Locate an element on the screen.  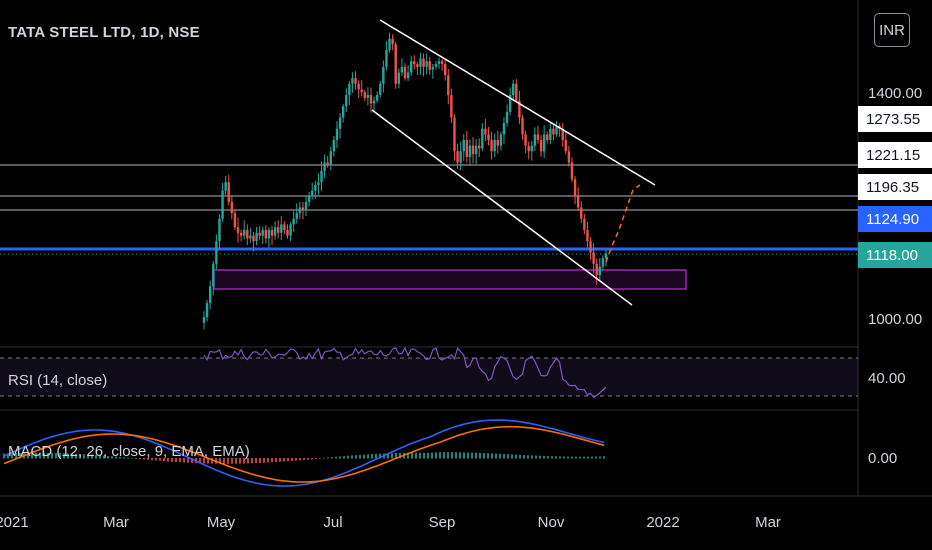
price-label-1124: 1124.90 is located at coordinates (895, 219).